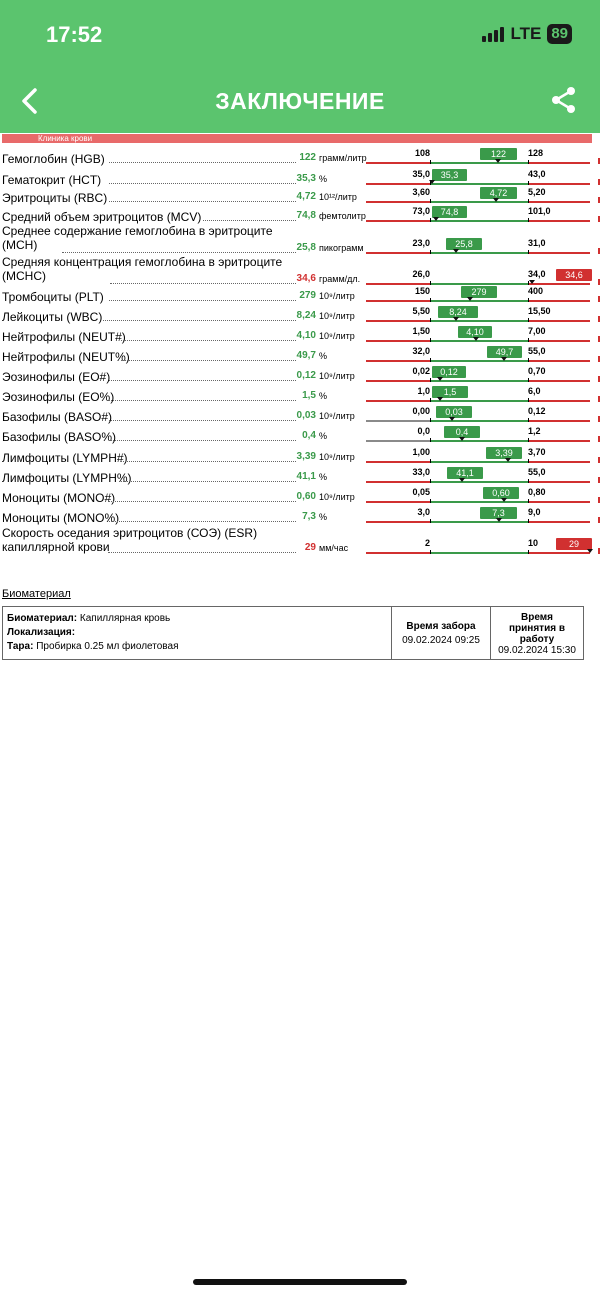  Describe the element at coordinates (309, 516) in the screenshot. I see `result-value: 7,3` at that location.